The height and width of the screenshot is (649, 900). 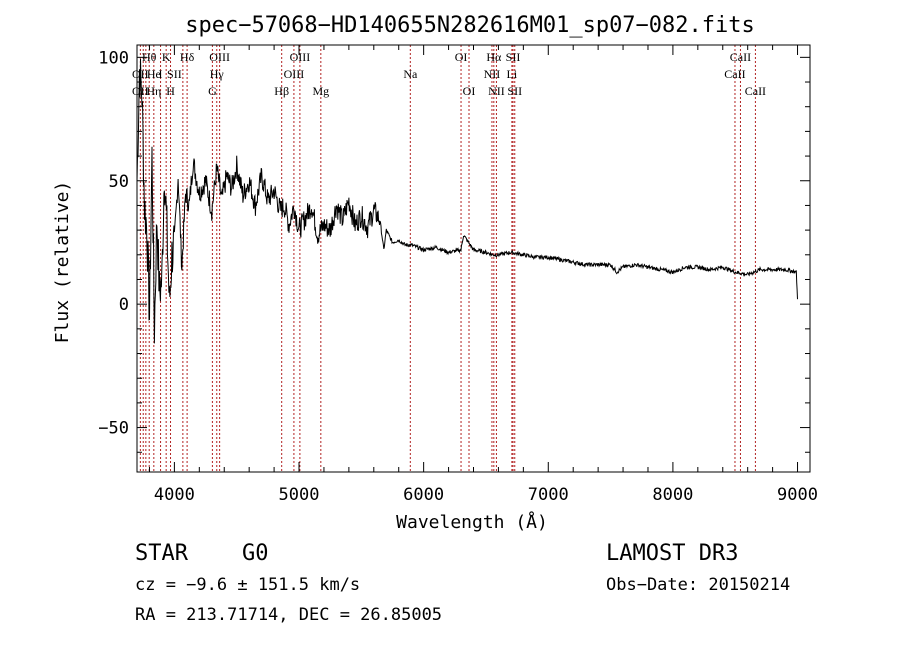 What do you see at coordinates (548, 495) in the screenshot?
I see `x-tick-label: 7000` at bounding box center [548, 495].